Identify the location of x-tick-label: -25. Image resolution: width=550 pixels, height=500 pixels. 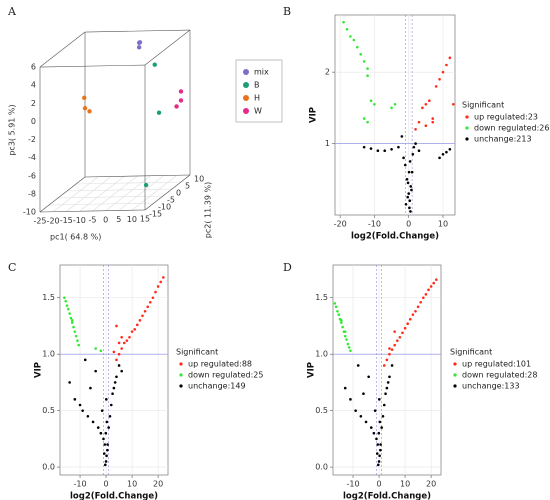
(39, 221).